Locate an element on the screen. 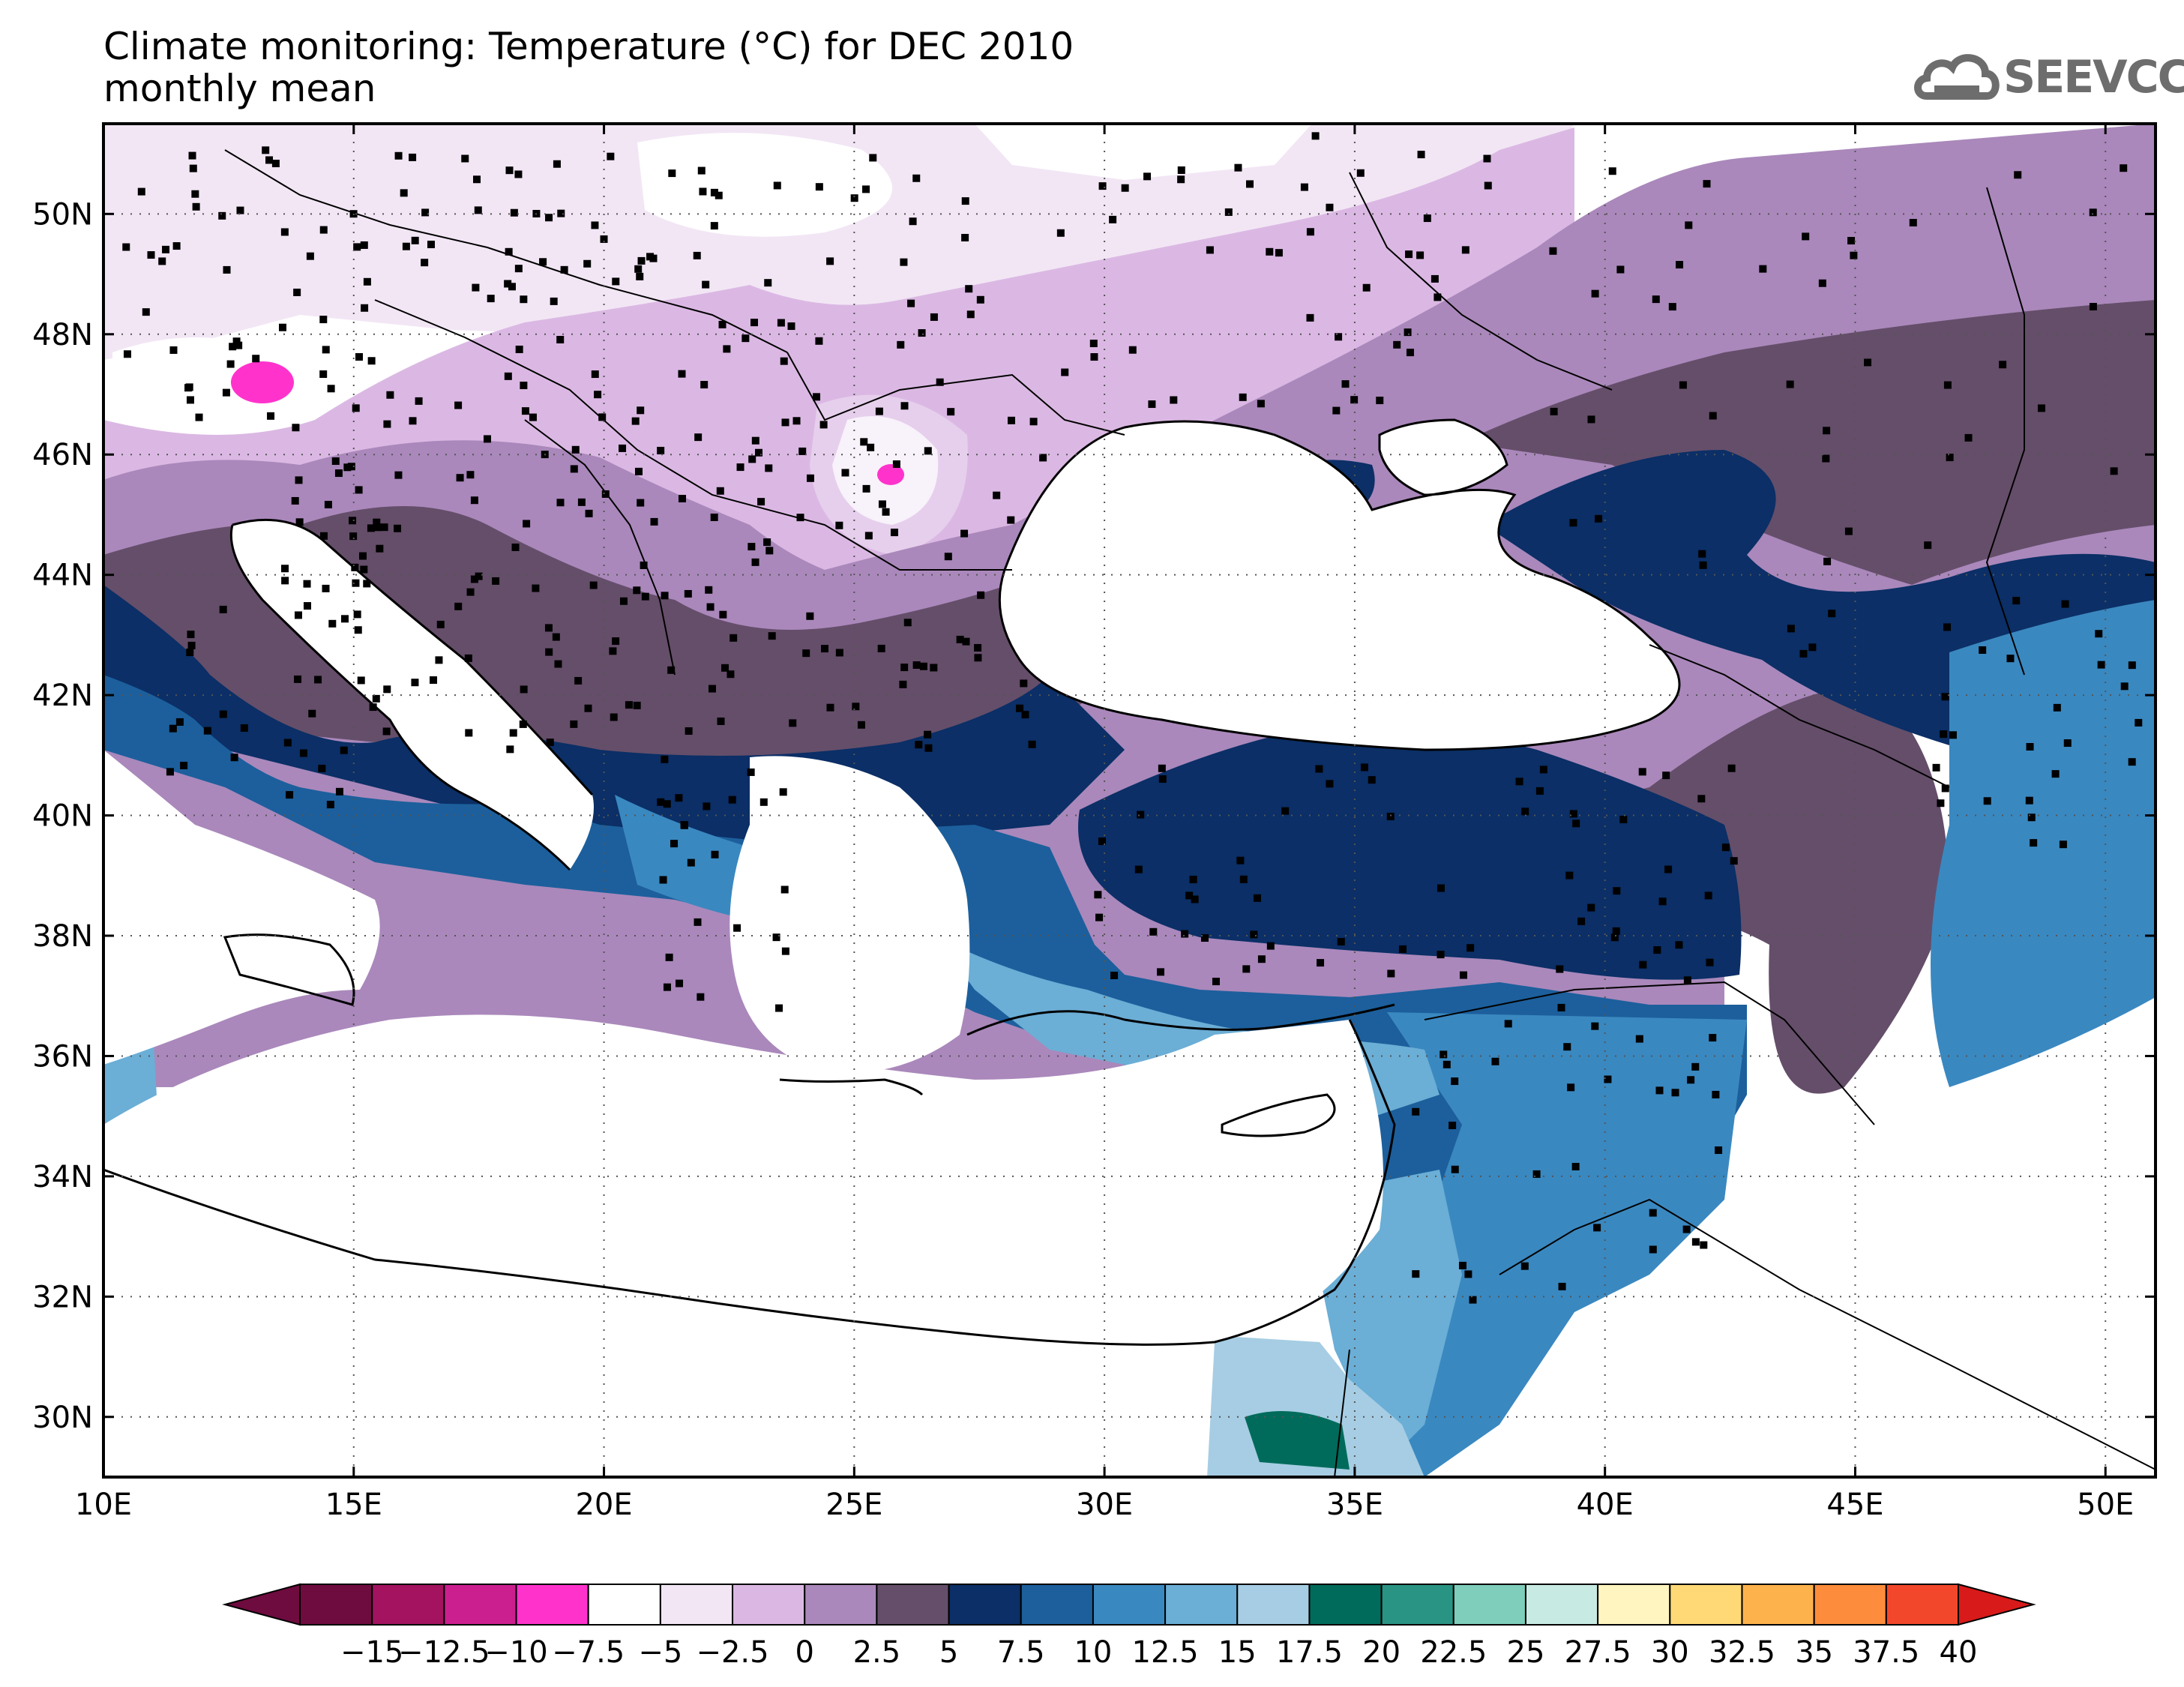 Image resolution: width=2184 pixels, height=1687 pixels. lat-tick-label: 38N is located at coordinates (62, 936).